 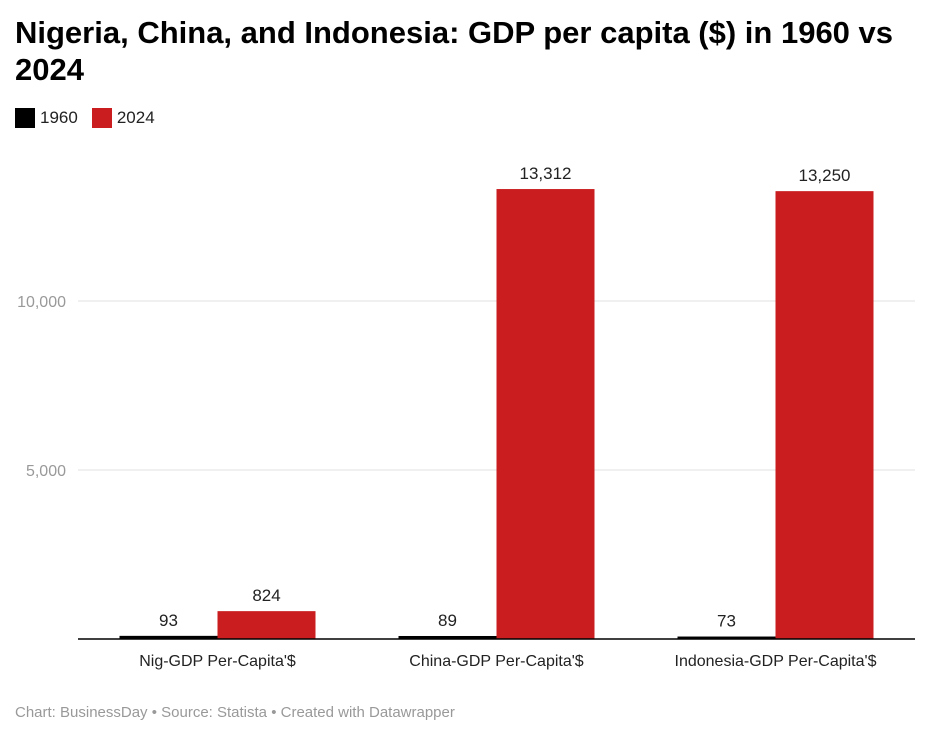 I want to click on legend-swatch-2024, so click(x=101, y=118).